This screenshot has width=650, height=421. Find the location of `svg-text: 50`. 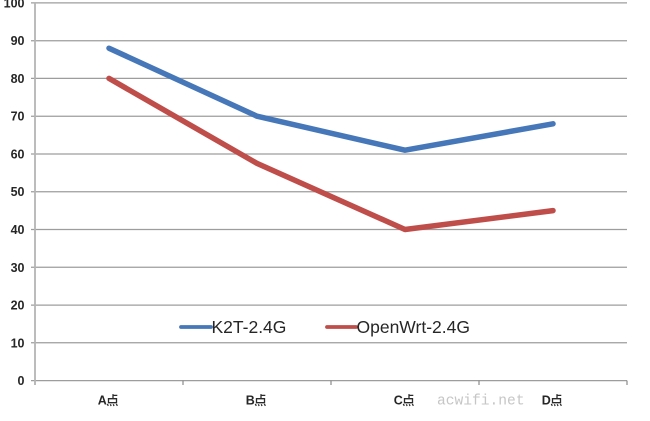

svg-text: 50 is located at coordinates (18, 192).